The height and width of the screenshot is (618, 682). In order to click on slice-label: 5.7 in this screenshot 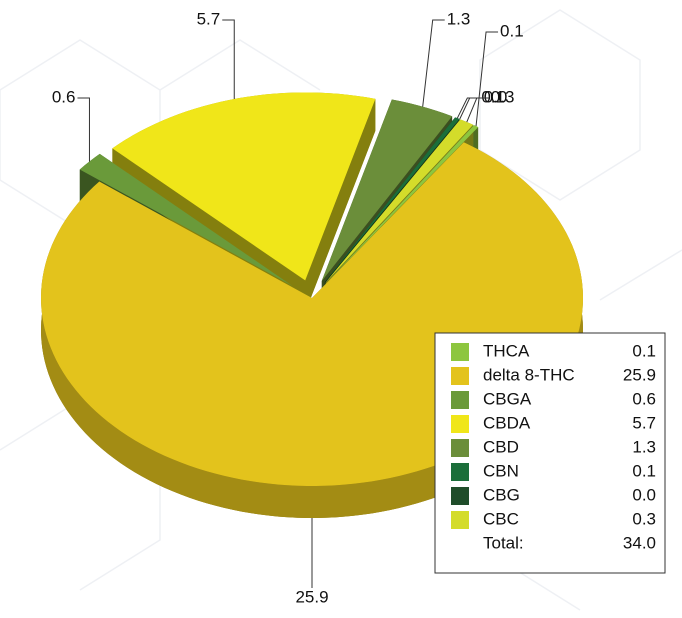, I will do `click(209, 18)`.